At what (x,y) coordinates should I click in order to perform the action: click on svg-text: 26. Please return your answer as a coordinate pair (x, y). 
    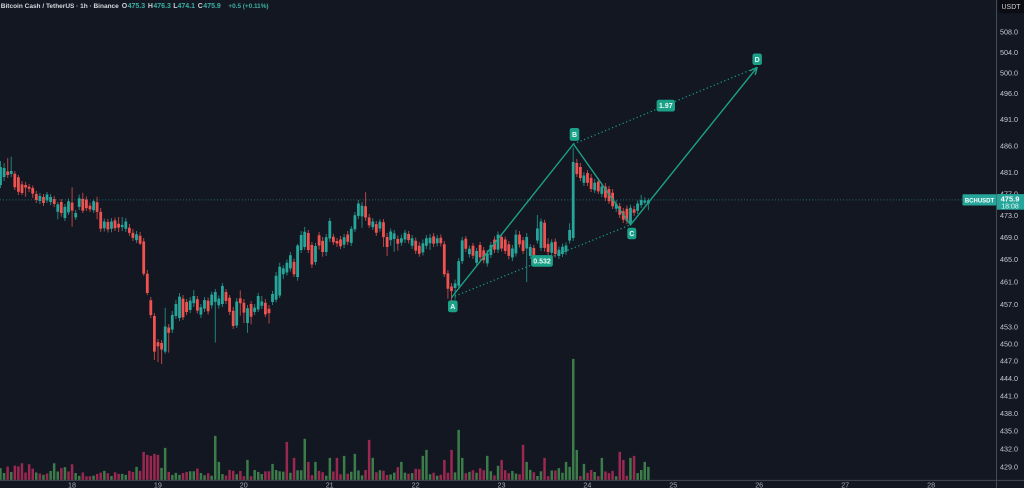
    Looking at the image, I should click on (759, 484).